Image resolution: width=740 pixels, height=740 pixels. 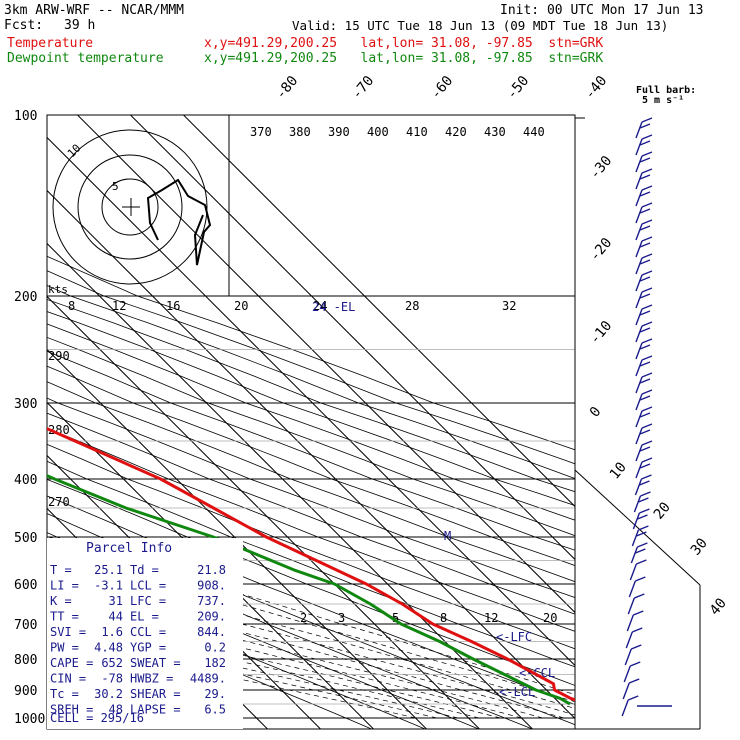 What do you see at coordinates (395, 618) in the screenshot?
I see `mixing-ratio-label: 5` at bounding box center [395, 618].